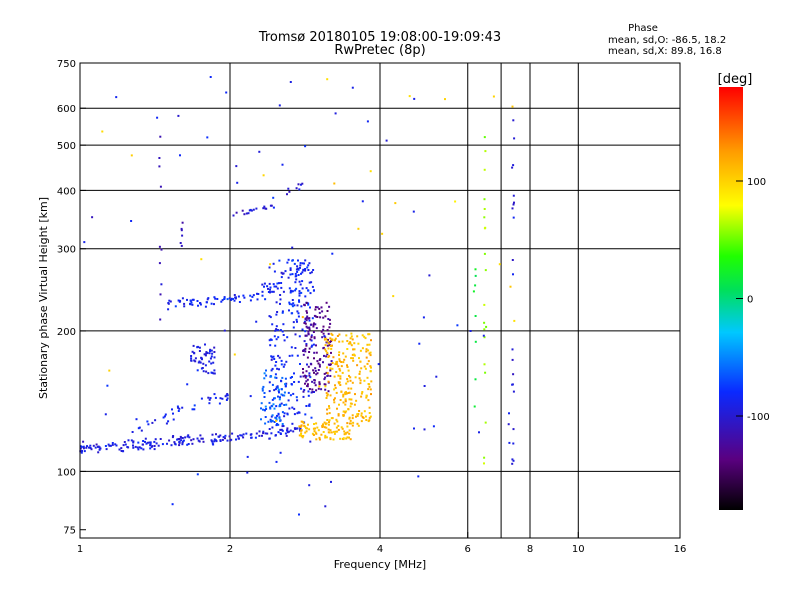  What do you see at coordinates (66, 472) in the screenshot?
I see `y-tick-label: 100` at bounding box center [66, 472].